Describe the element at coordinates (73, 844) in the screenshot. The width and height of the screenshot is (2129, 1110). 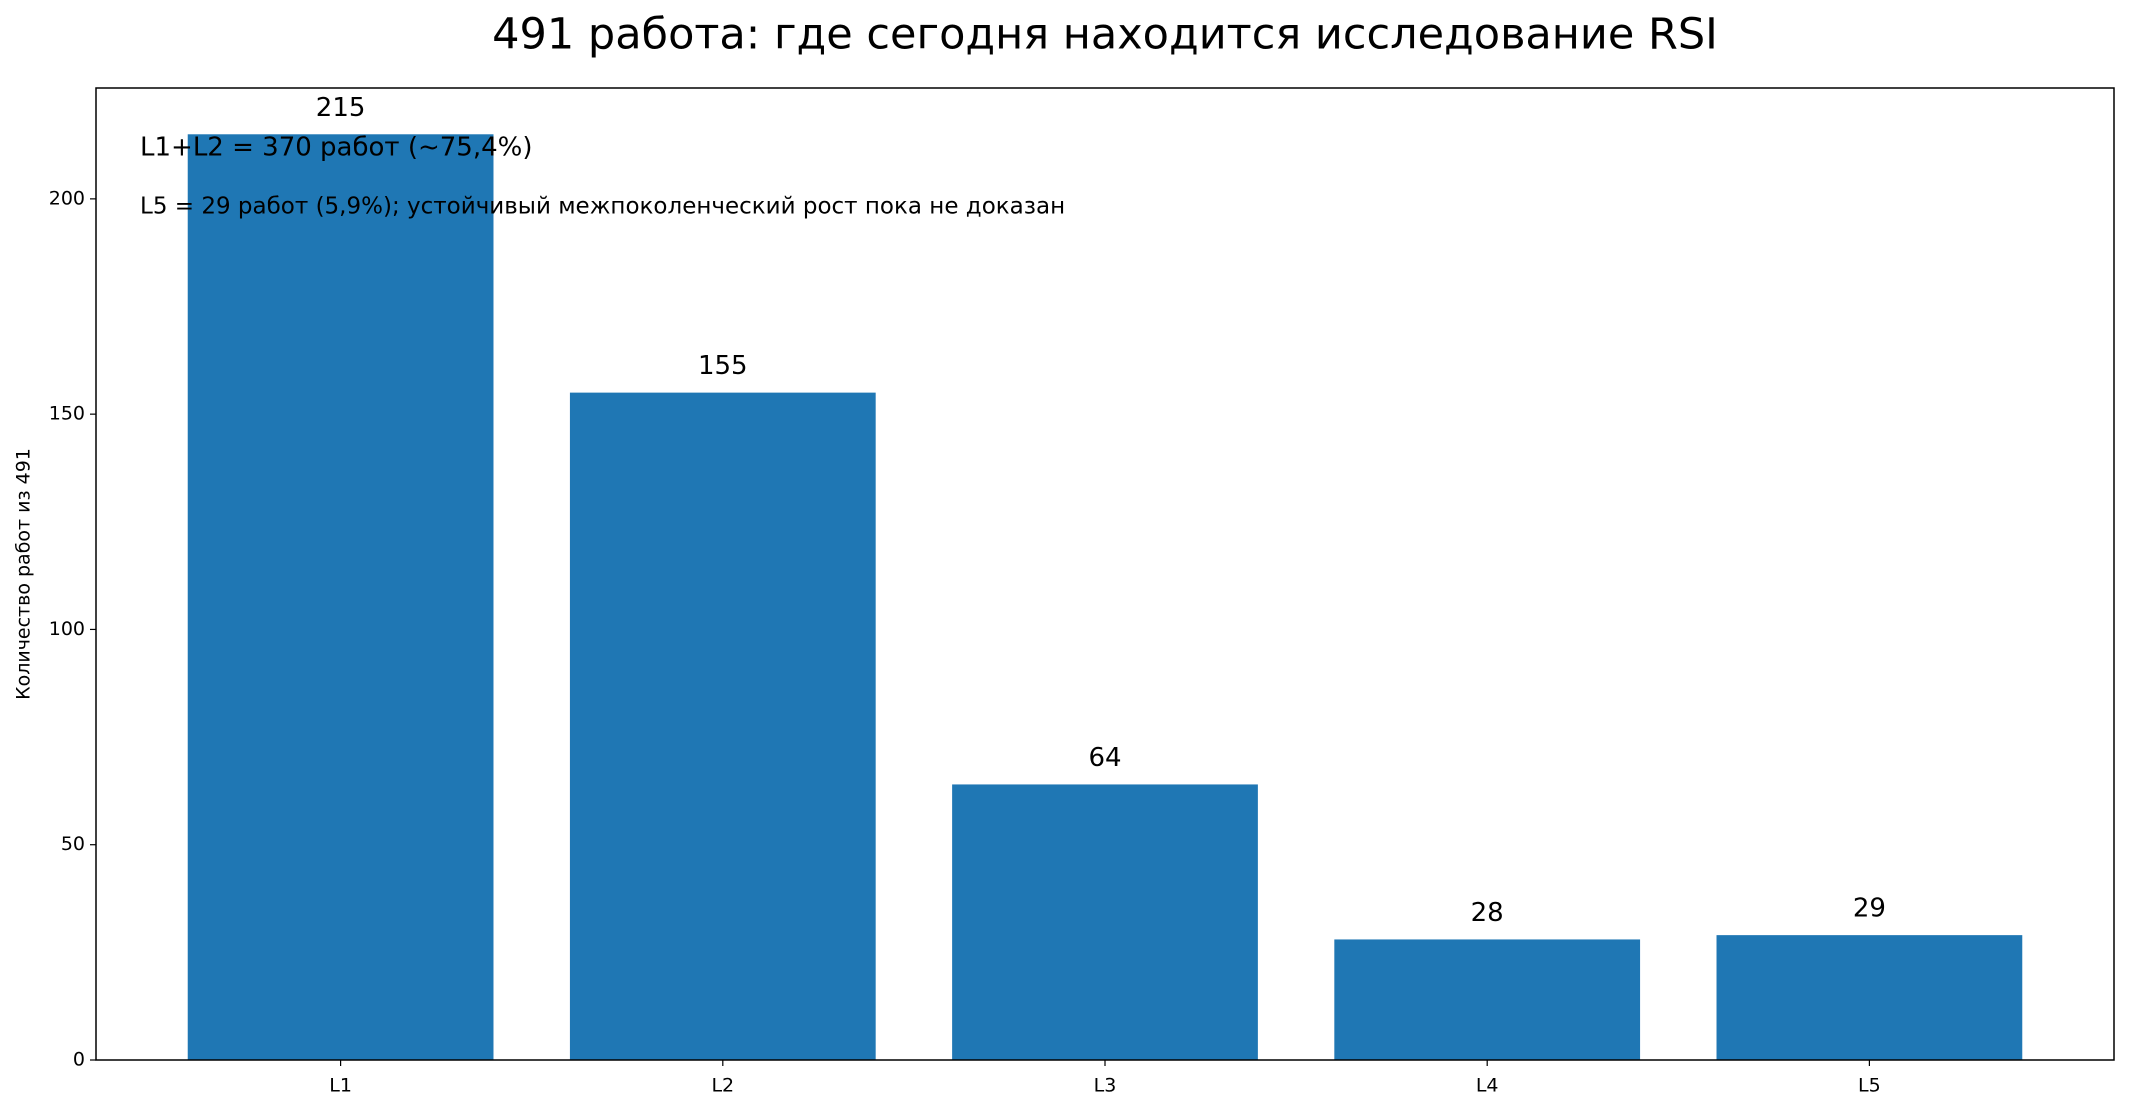
I see `y-tick-label: 50` at that location.